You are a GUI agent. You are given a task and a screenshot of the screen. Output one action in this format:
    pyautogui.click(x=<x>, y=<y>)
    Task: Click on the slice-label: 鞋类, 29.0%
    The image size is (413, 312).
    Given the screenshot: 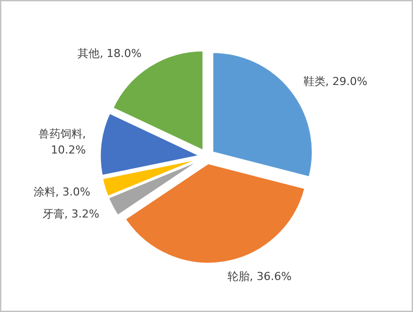 What is the action you would take?
    pyautogui.click(x=335, y=81)
    